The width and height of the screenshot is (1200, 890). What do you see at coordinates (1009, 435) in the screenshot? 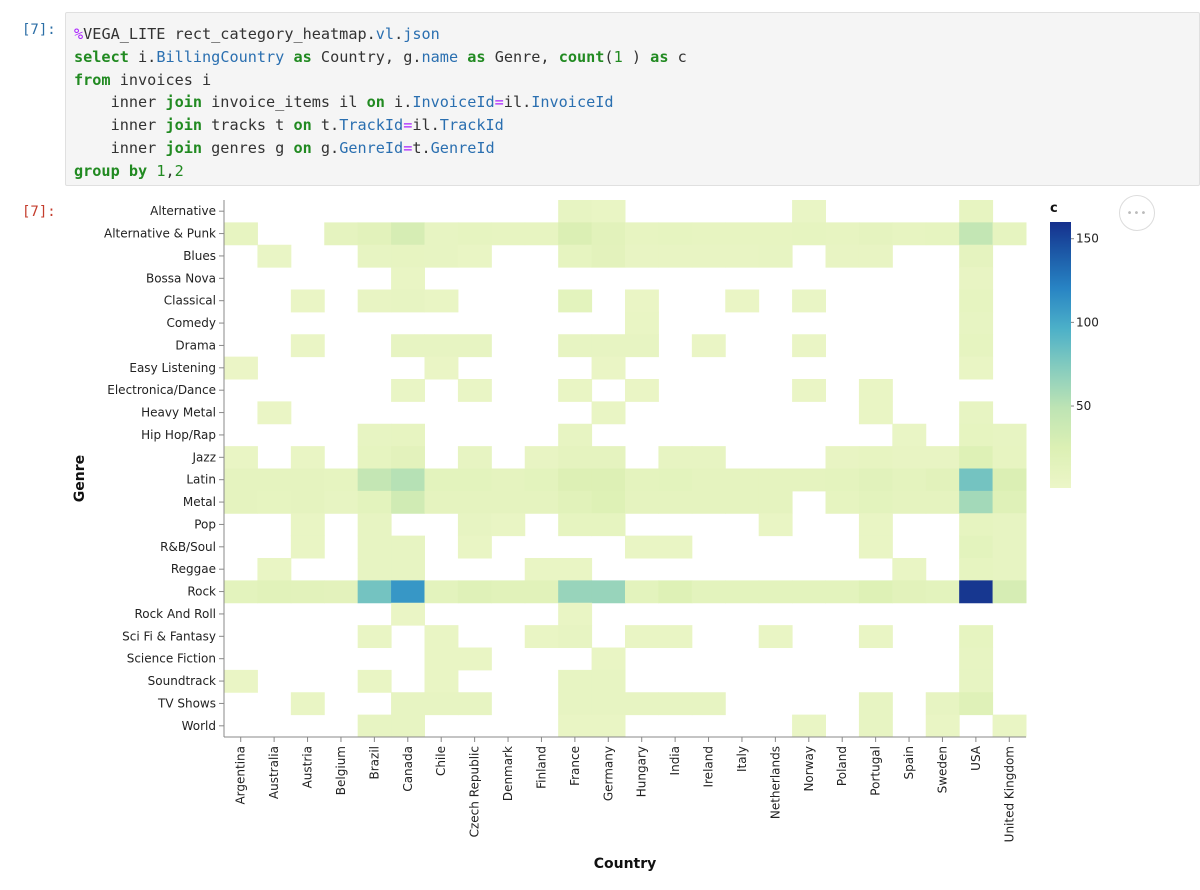
I see `heatmap-cell-united-kingdom-hip-hop-rap: United Kingdom / Hip Hop/Rap: 8` at bounding box center [1009, 435].